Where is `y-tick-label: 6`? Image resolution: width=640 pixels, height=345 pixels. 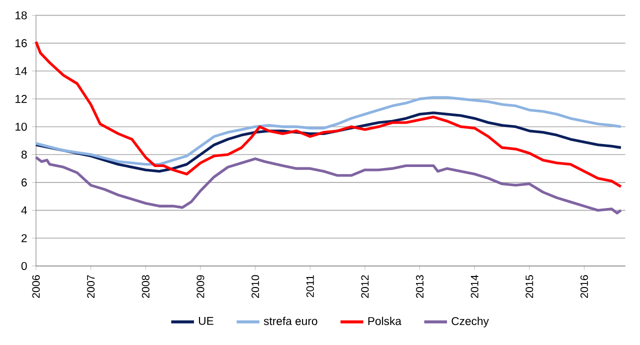
y-tick-label: 6 is located at coordinates (24, 182).